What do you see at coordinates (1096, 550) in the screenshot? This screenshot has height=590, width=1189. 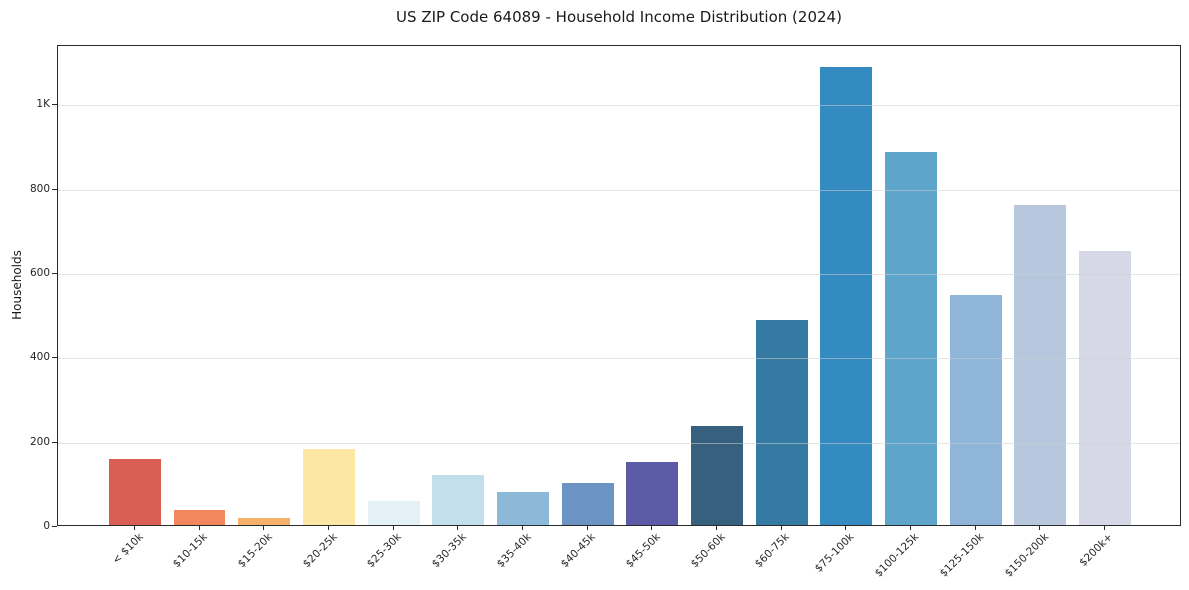 I see `x-axis-tick-label: $200k+` at bounding box center [1096, 550].